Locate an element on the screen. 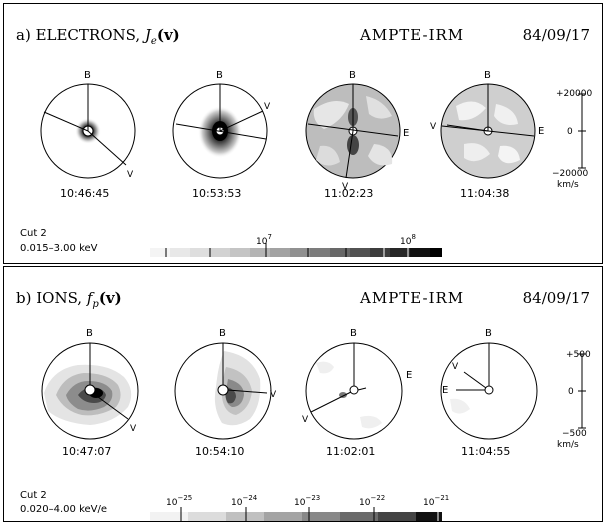 The height and width of the screenshot is (523, 605). velocity-scale: +20000 0 −20000 km/s is located at coordinates (572, 139).